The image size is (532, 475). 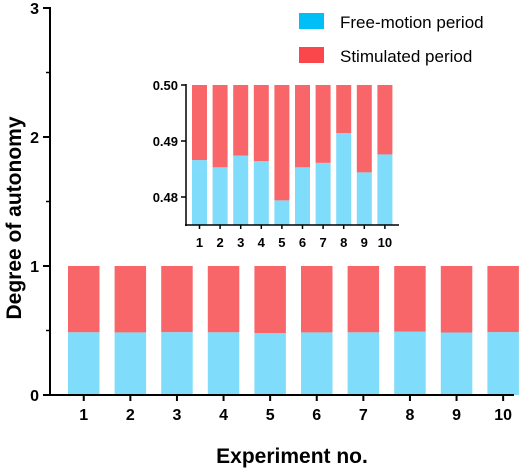 What do you see at coordinates (34, 138) in the screenshot?
I see `y-tick-label-2: 2` at bounding box center [34, 138].